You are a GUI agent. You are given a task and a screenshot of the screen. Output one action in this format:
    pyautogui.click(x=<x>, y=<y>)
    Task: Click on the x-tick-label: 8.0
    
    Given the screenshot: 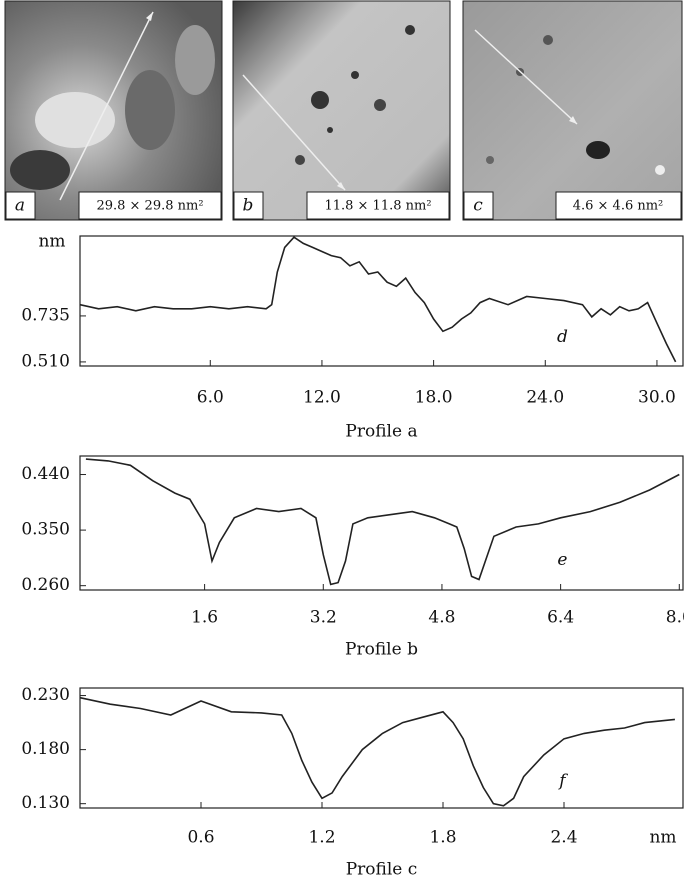 What is the action you would take?
    pyautogui.click(x=675, y=618)
    